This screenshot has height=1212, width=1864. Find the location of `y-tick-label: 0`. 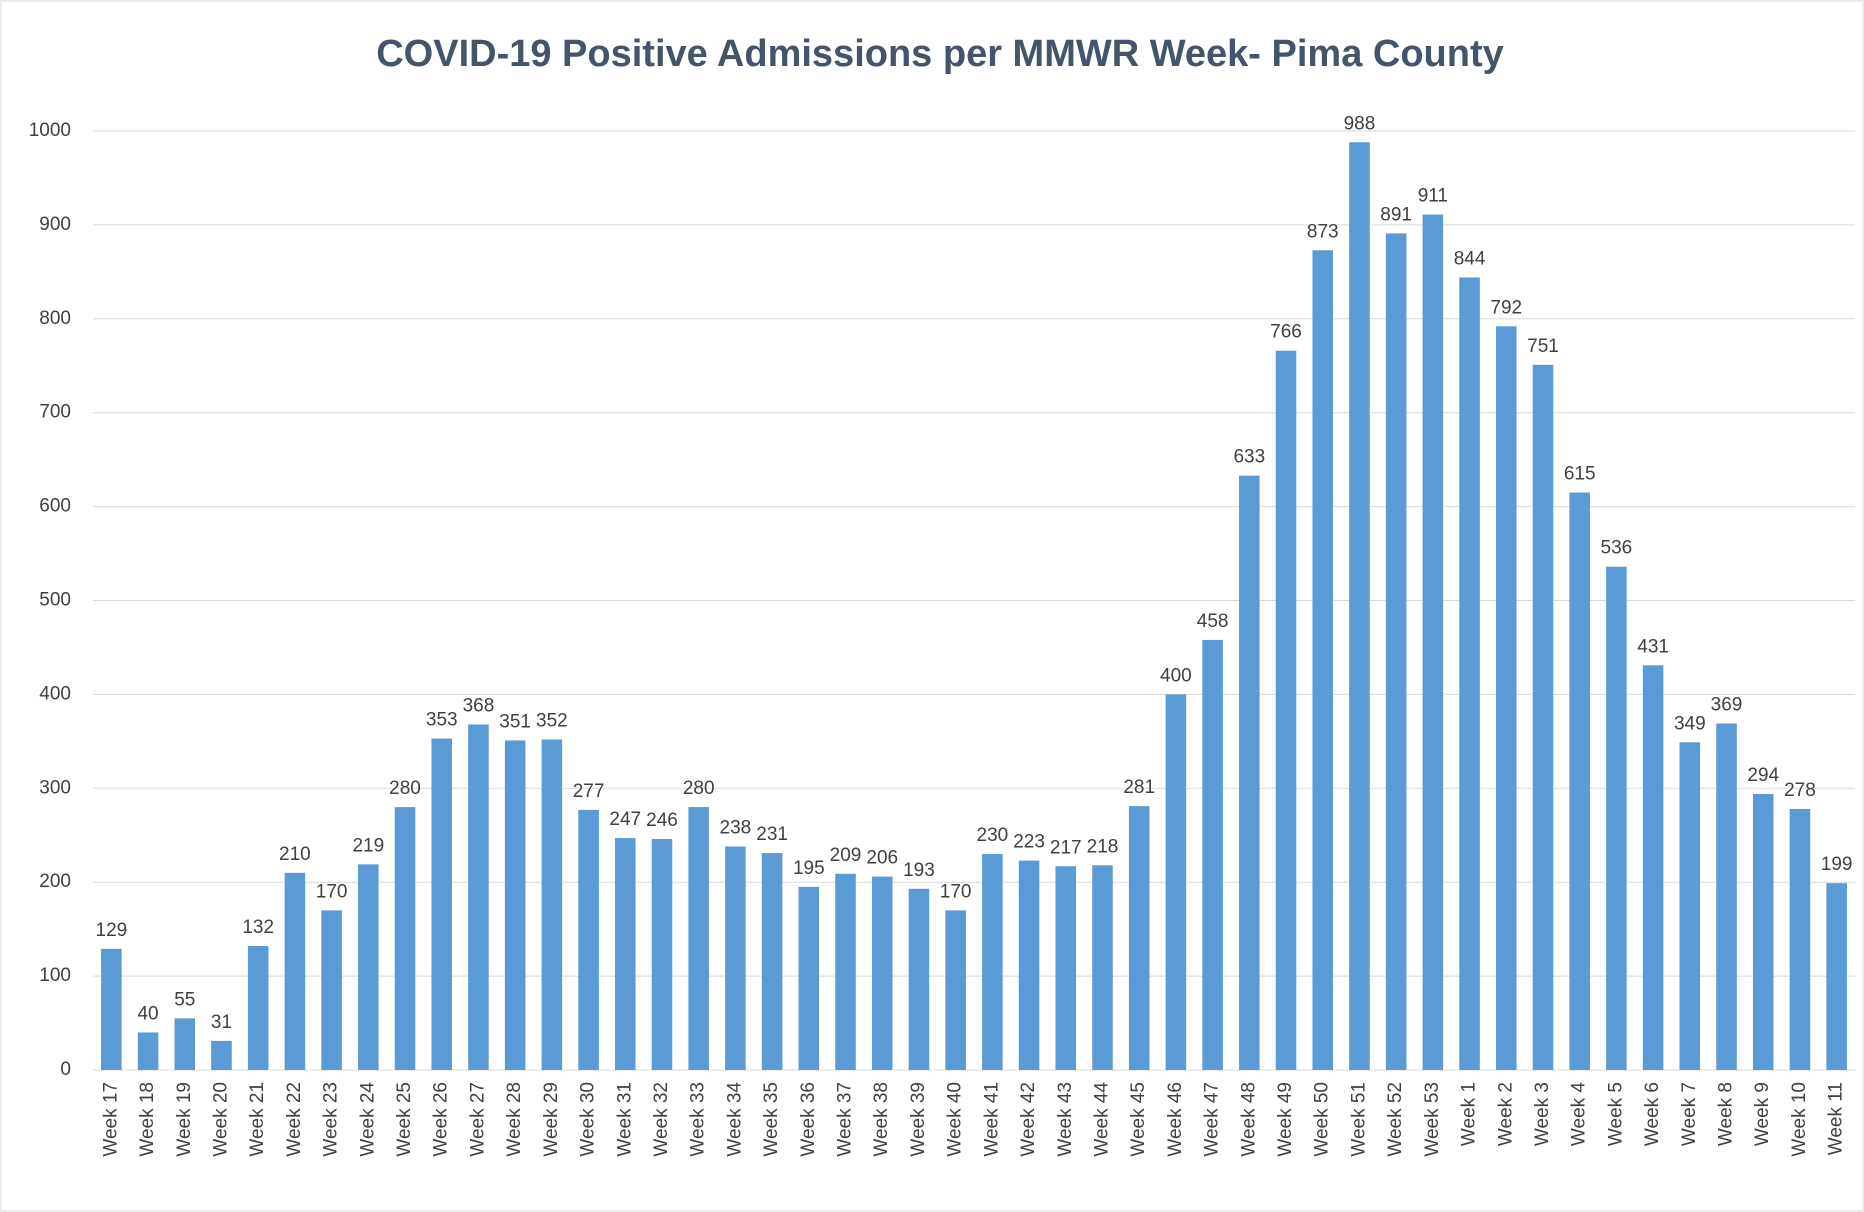

y-tick-label: 0 is located at coordinates (65, 1069).